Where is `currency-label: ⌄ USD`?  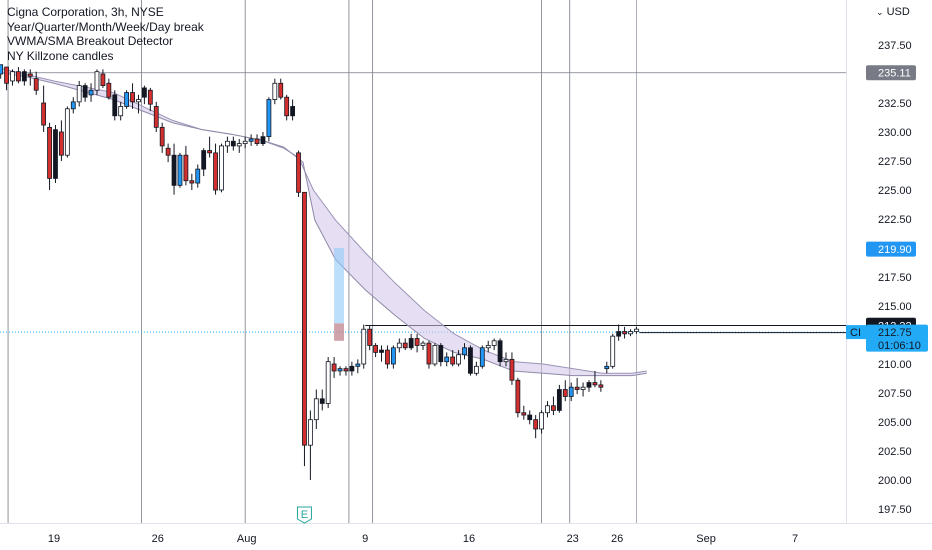
currency-label: ⌄ USD is located at coordinates (893, 12).